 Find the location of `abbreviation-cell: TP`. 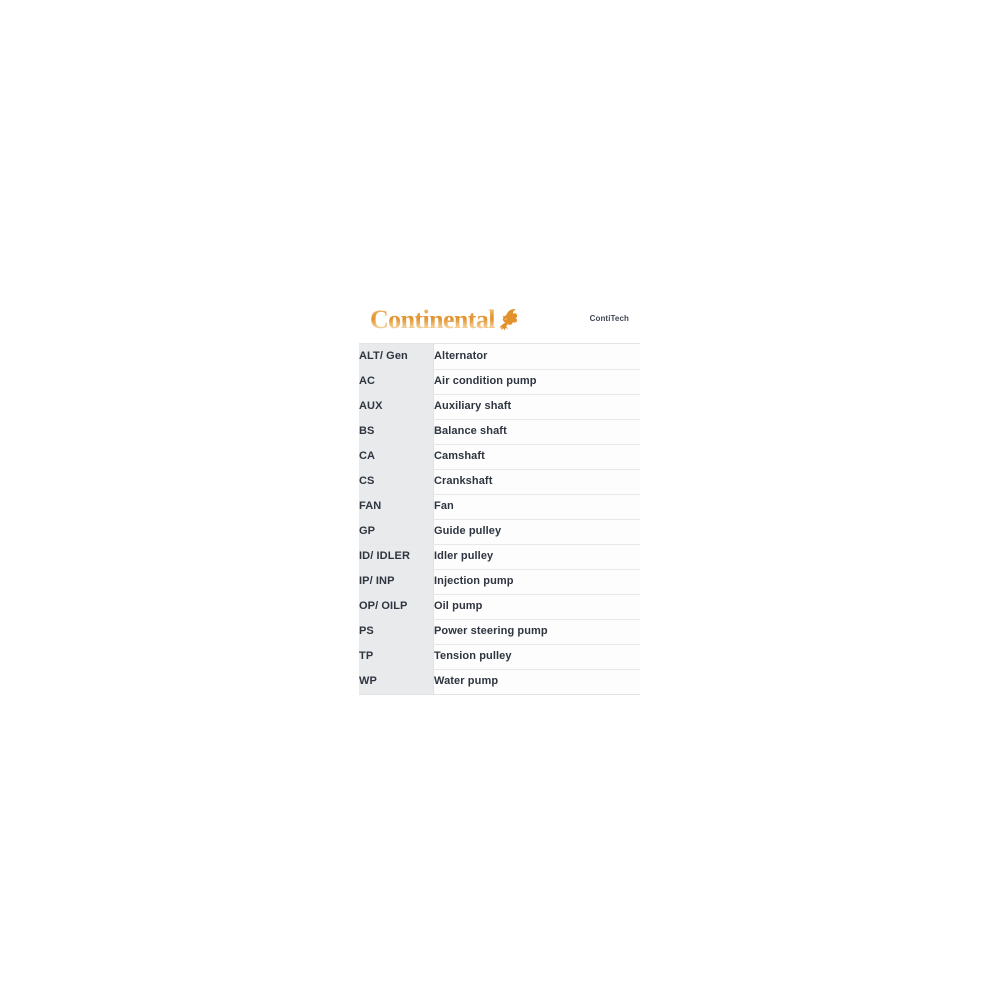

abbreviation-cell: TP is located at coordinates (396, 657).